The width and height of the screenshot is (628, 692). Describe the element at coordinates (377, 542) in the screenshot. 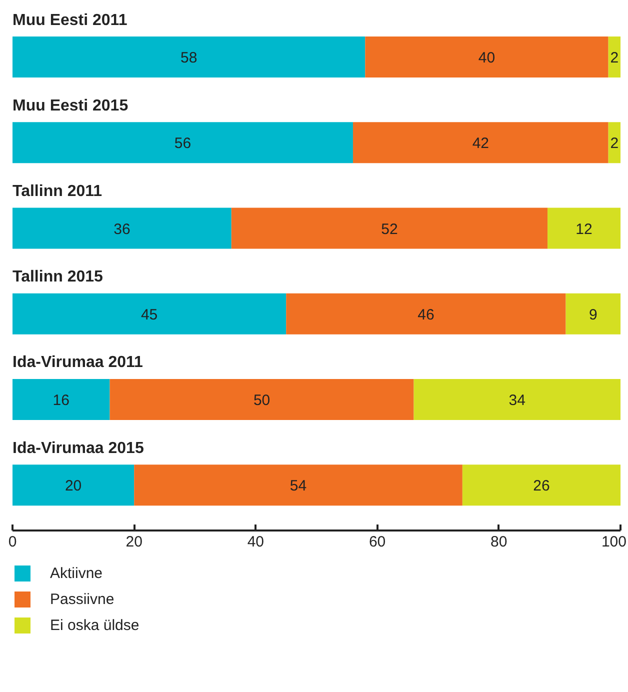

I see `x-tick-label: 60` at that location.